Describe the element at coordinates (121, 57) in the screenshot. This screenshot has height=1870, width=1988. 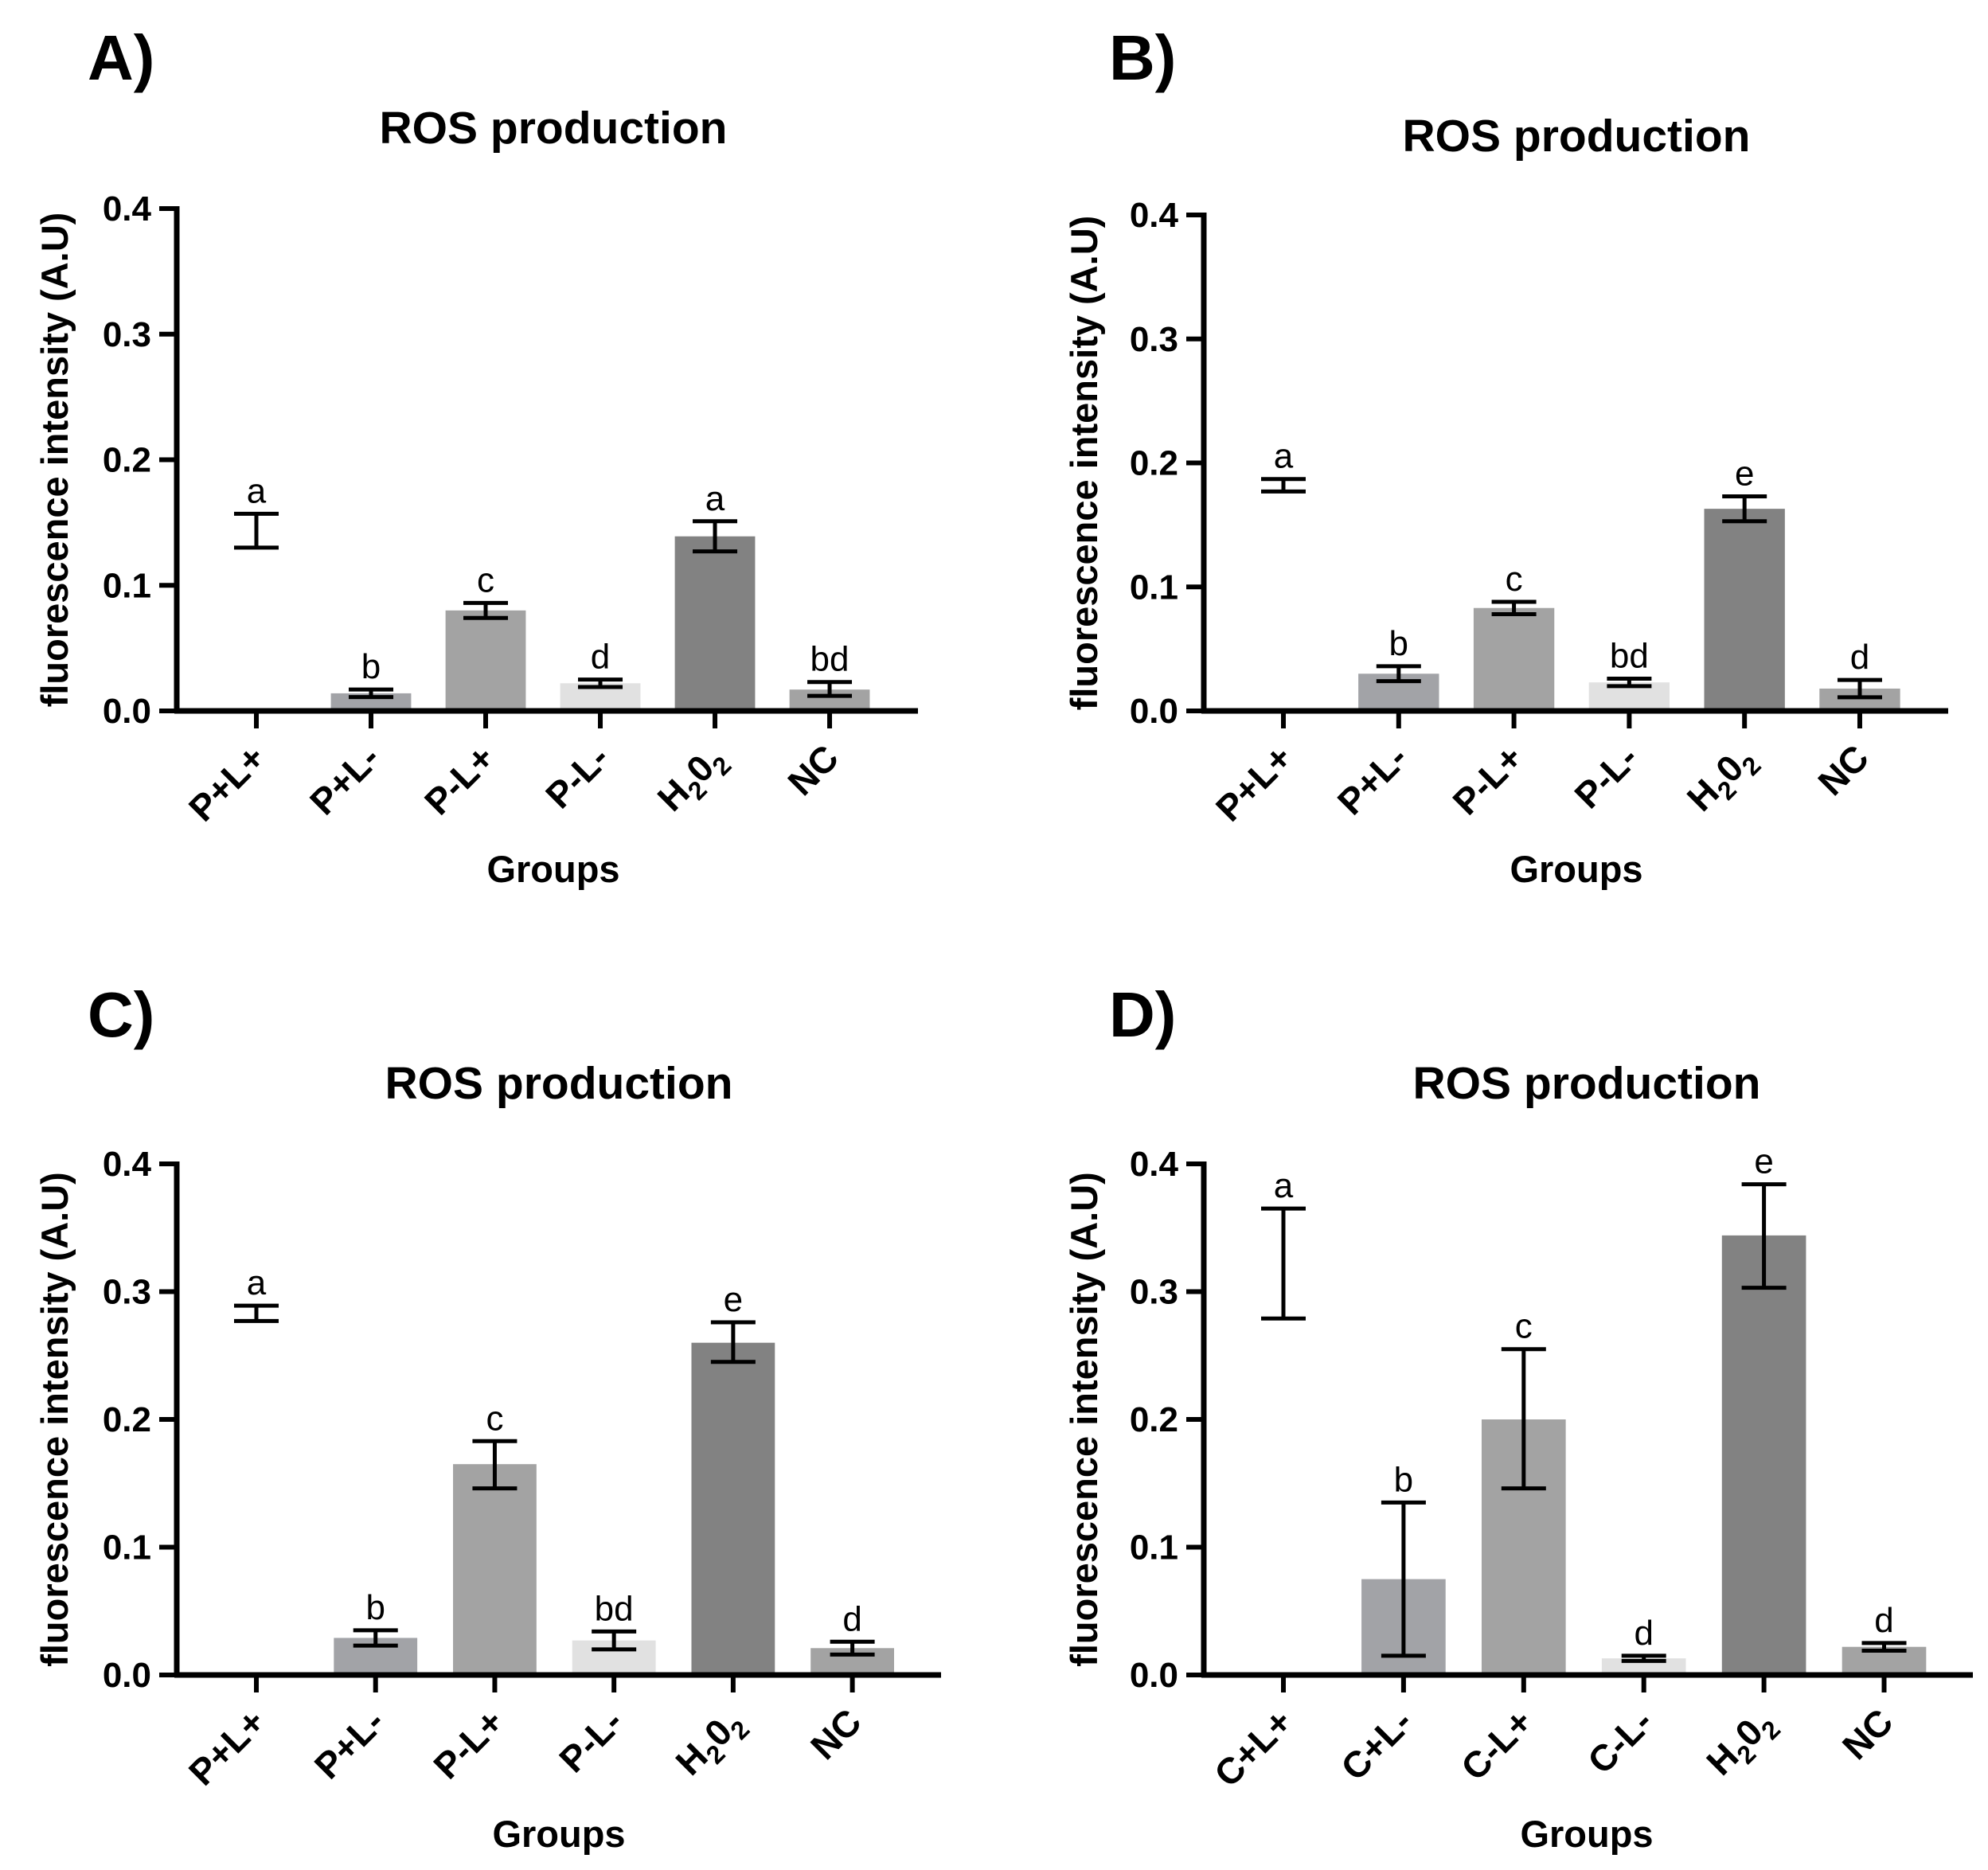
I see `panel-label: A)` at that location.